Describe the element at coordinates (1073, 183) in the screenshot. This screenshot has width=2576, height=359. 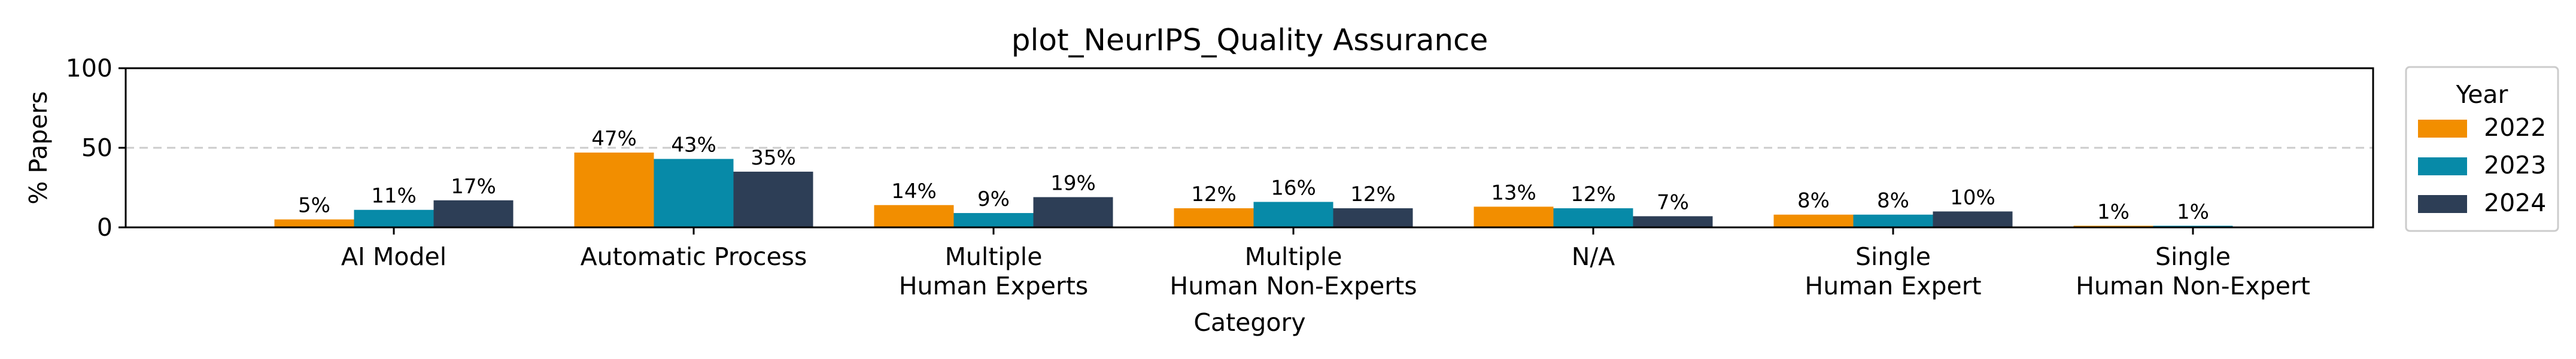
I see `bar-label: 19%` at that location.